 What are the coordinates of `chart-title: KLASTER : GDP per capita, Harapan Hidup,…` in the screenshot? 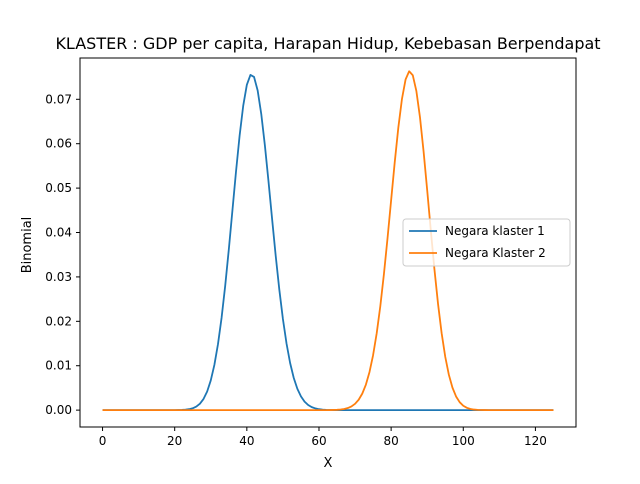 It's located at (327, 43).